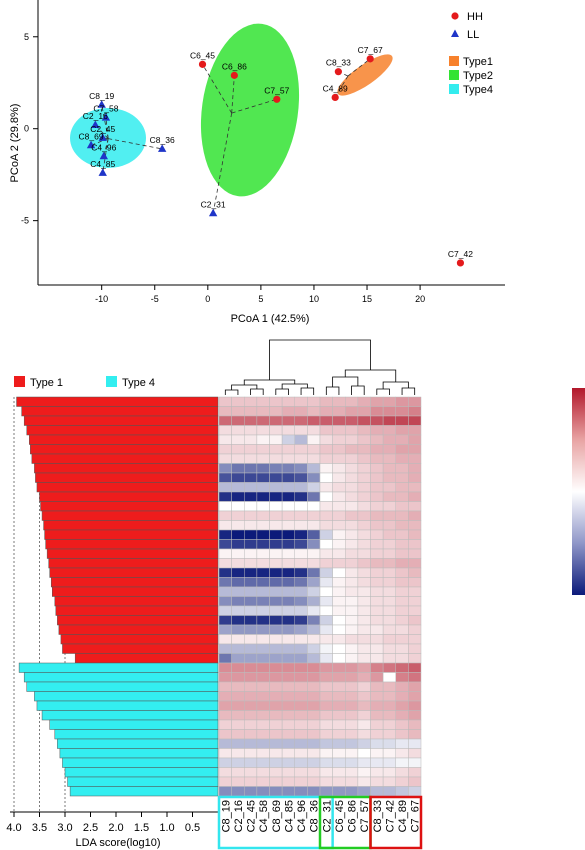 The image size is (585, 850). What do you see at coordinates (26, 129) in the screenshot?
I see `pcoa-y-tick-label: 0` at bounding box center [26, 129].